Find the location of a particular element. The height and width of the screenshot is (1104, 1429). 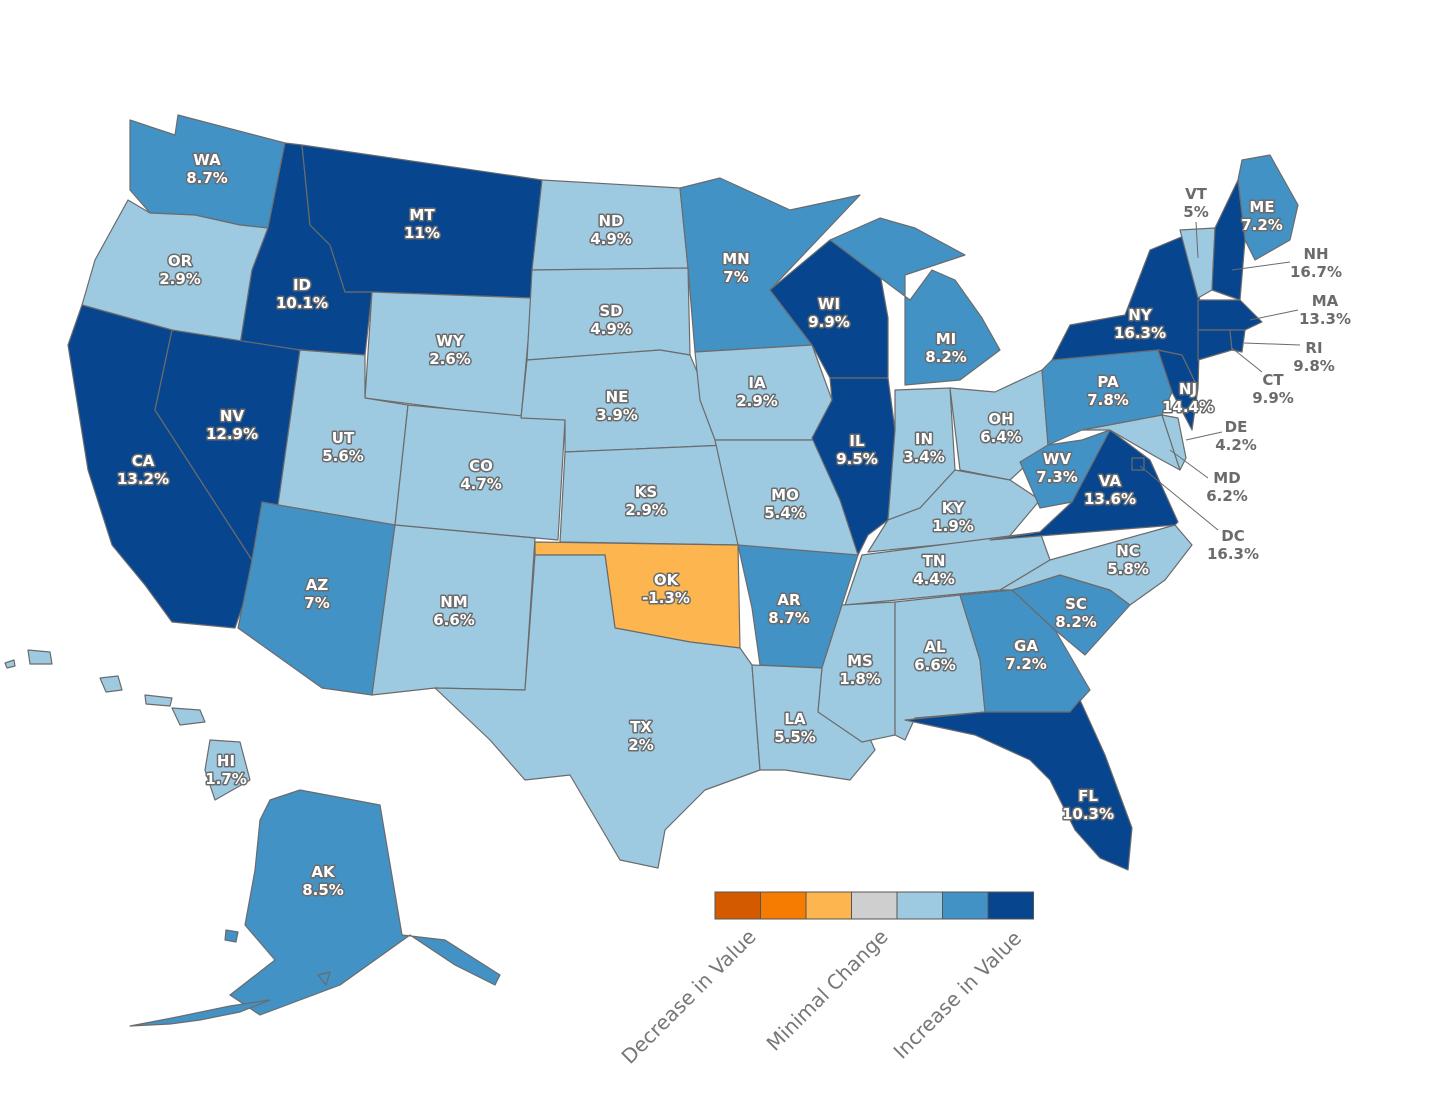

legend-swatch-increase is located at coordinates (965, 905).